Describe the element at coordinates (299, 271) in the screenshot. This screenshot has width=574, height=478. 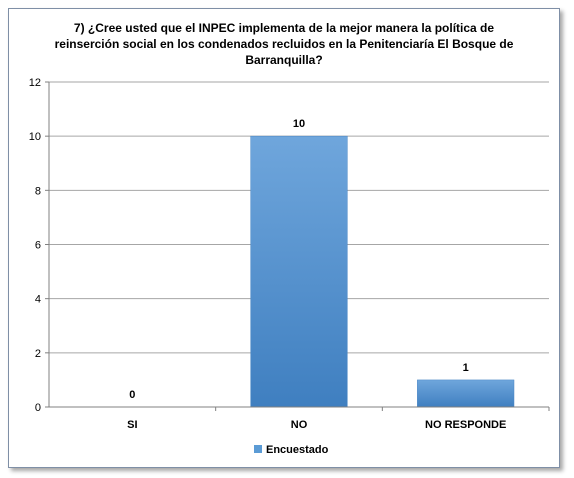
I see `bar-no` at that location.